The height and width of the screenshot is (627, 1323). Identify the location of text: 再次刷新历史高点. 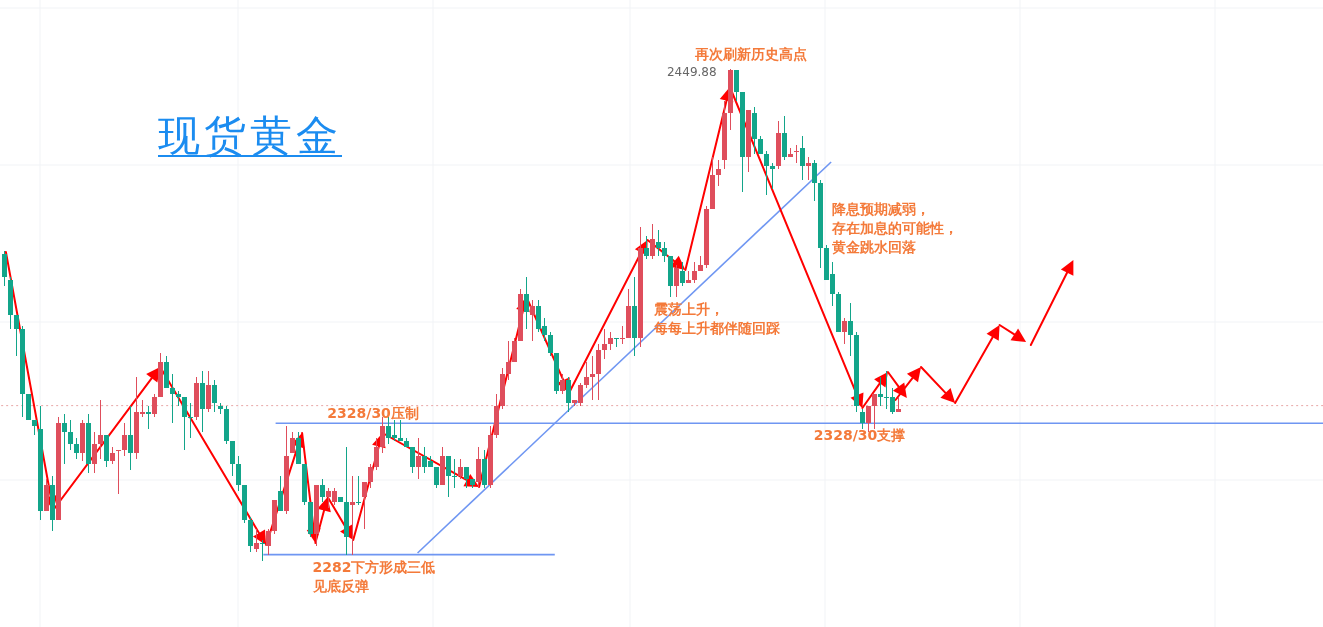
(750, 54).